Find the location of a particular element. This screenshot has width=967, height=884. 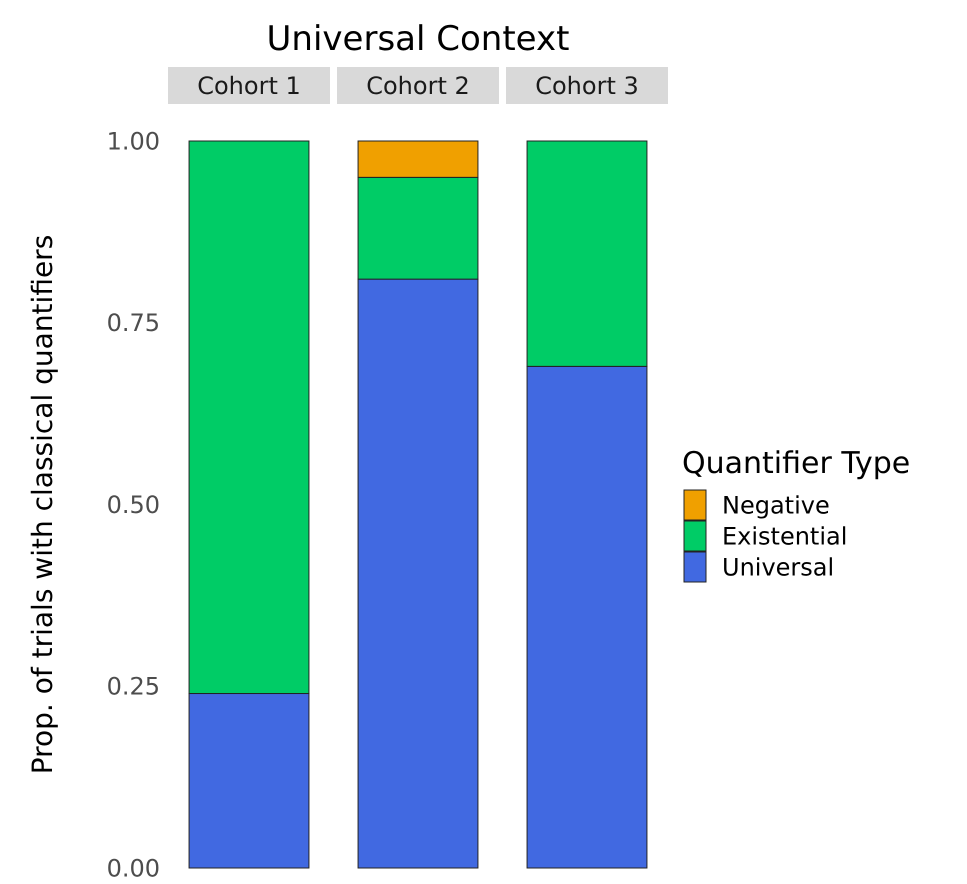

chart-title: Universal Context is located at coordinates (418, 39).